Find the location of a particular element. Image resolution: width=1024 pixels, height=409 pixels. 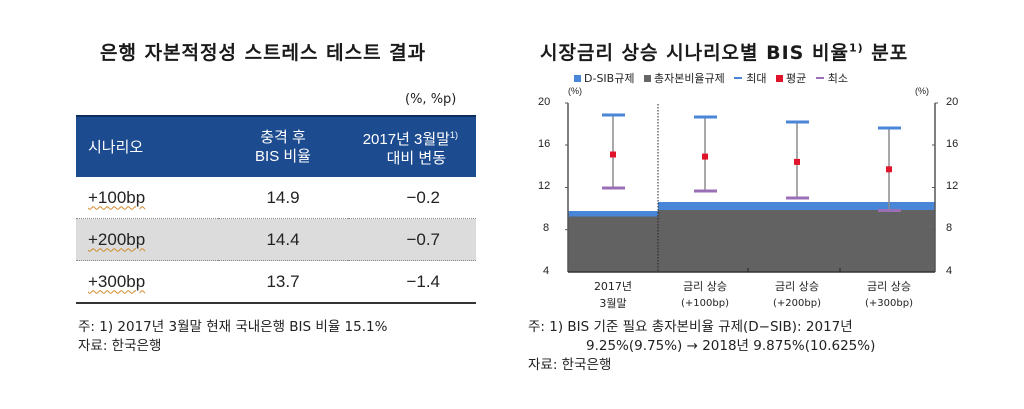

right-footnote-line1: 주: 1) BIS 기준 필요 총자본비율 규제(D−SIB): 2017년 is located at coordinates (690, 327).